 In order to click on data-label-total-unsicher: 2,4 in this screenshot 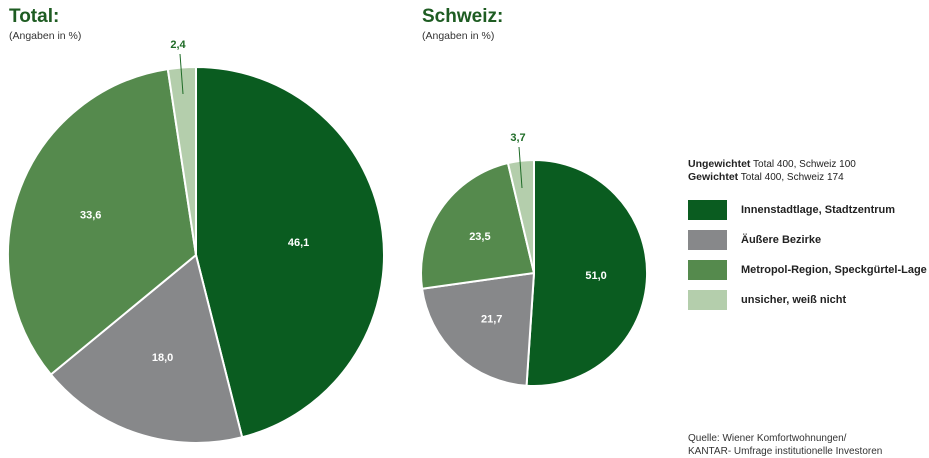, I will do `click(178, 45)`.